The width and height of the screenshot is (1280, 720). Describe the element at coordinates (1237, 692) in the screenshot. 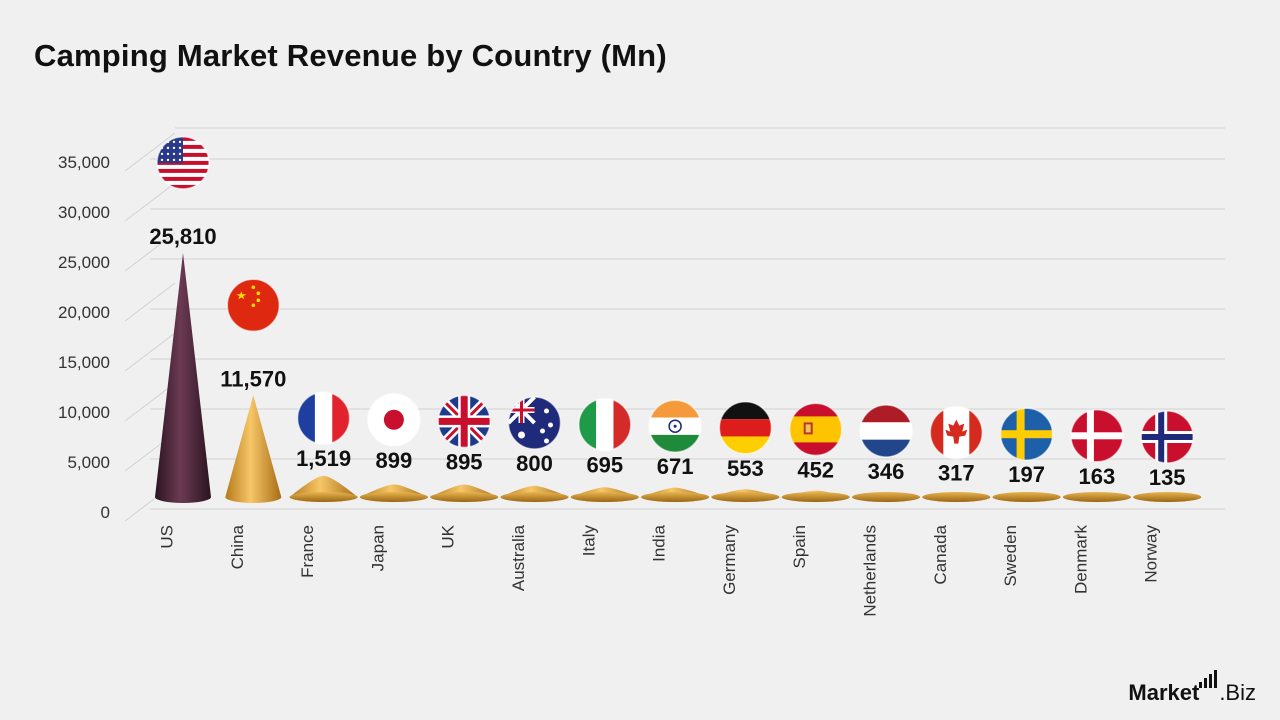

I see `brand-name-rest: .Biz` at that location.